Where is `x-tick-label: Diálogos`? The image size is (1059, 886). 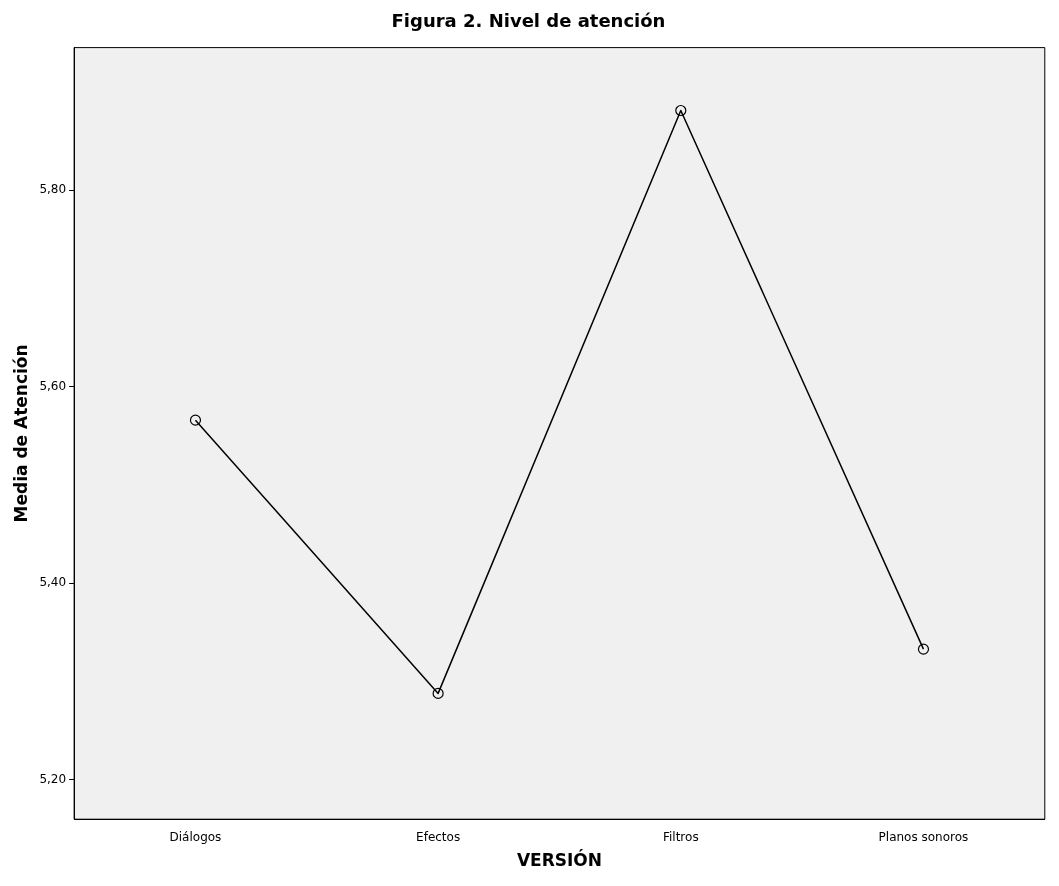
x-tick-label: Diálogos is located at coordinates (195, 836).